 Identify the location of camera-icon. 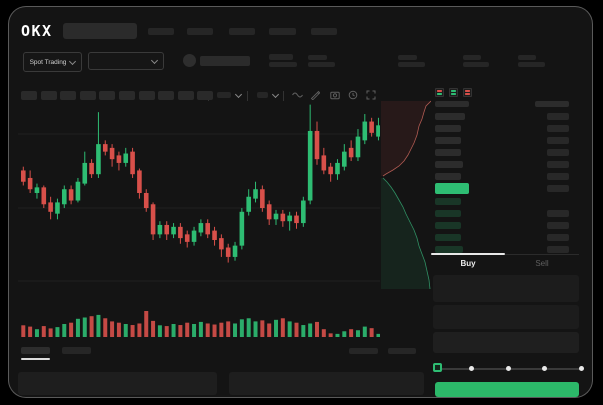
(335, 95).